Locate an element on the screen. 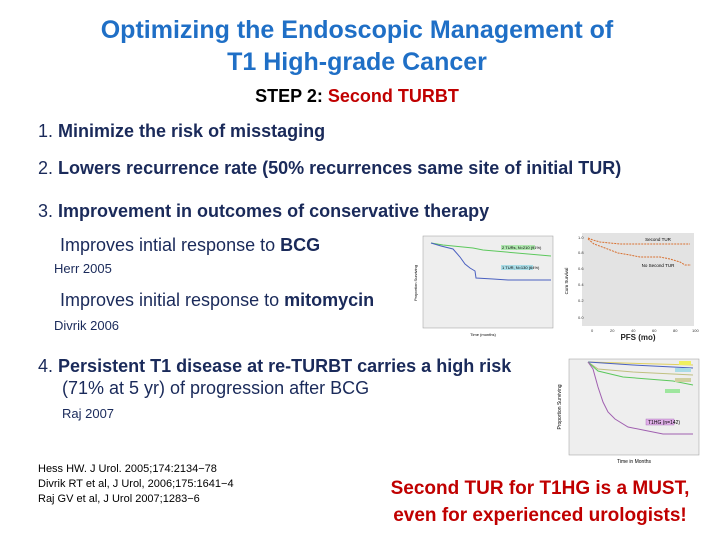 The height and width of the screenshot is (535, 714). reference-divrik: Divrik RT et al, J Urol, 2006;175:1641−4 is located at coordinates (136, 484).